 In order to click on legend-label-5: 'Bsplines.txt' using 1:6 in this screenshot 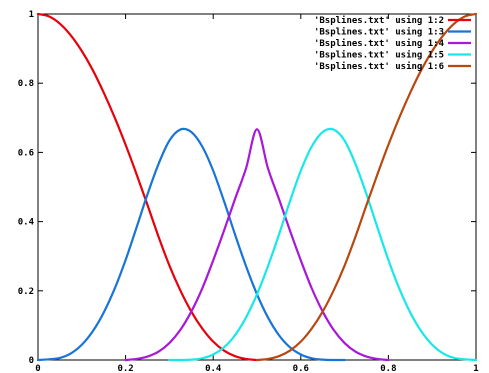, I will do `click(379, 66)`.